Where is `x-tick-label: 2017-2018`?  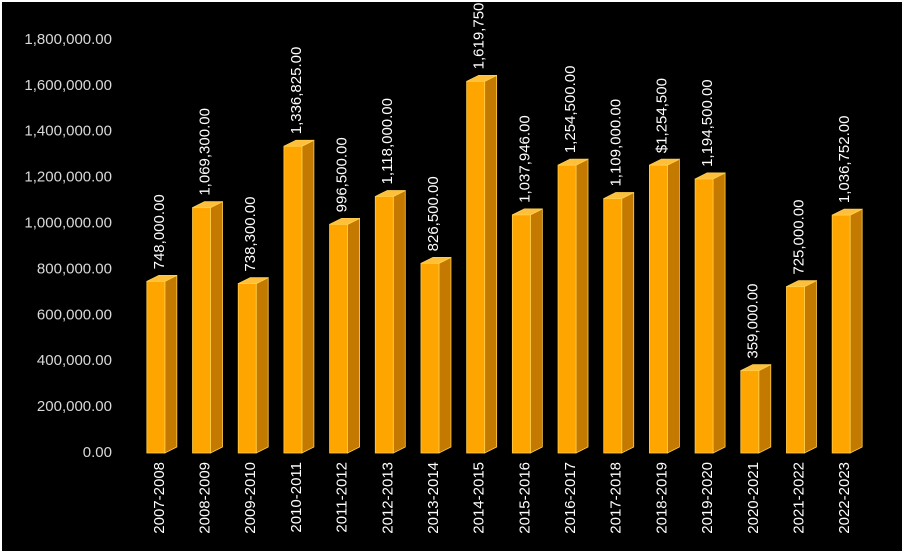 x-tick-label: 2017-2018 is located at coordinates (616, 498).